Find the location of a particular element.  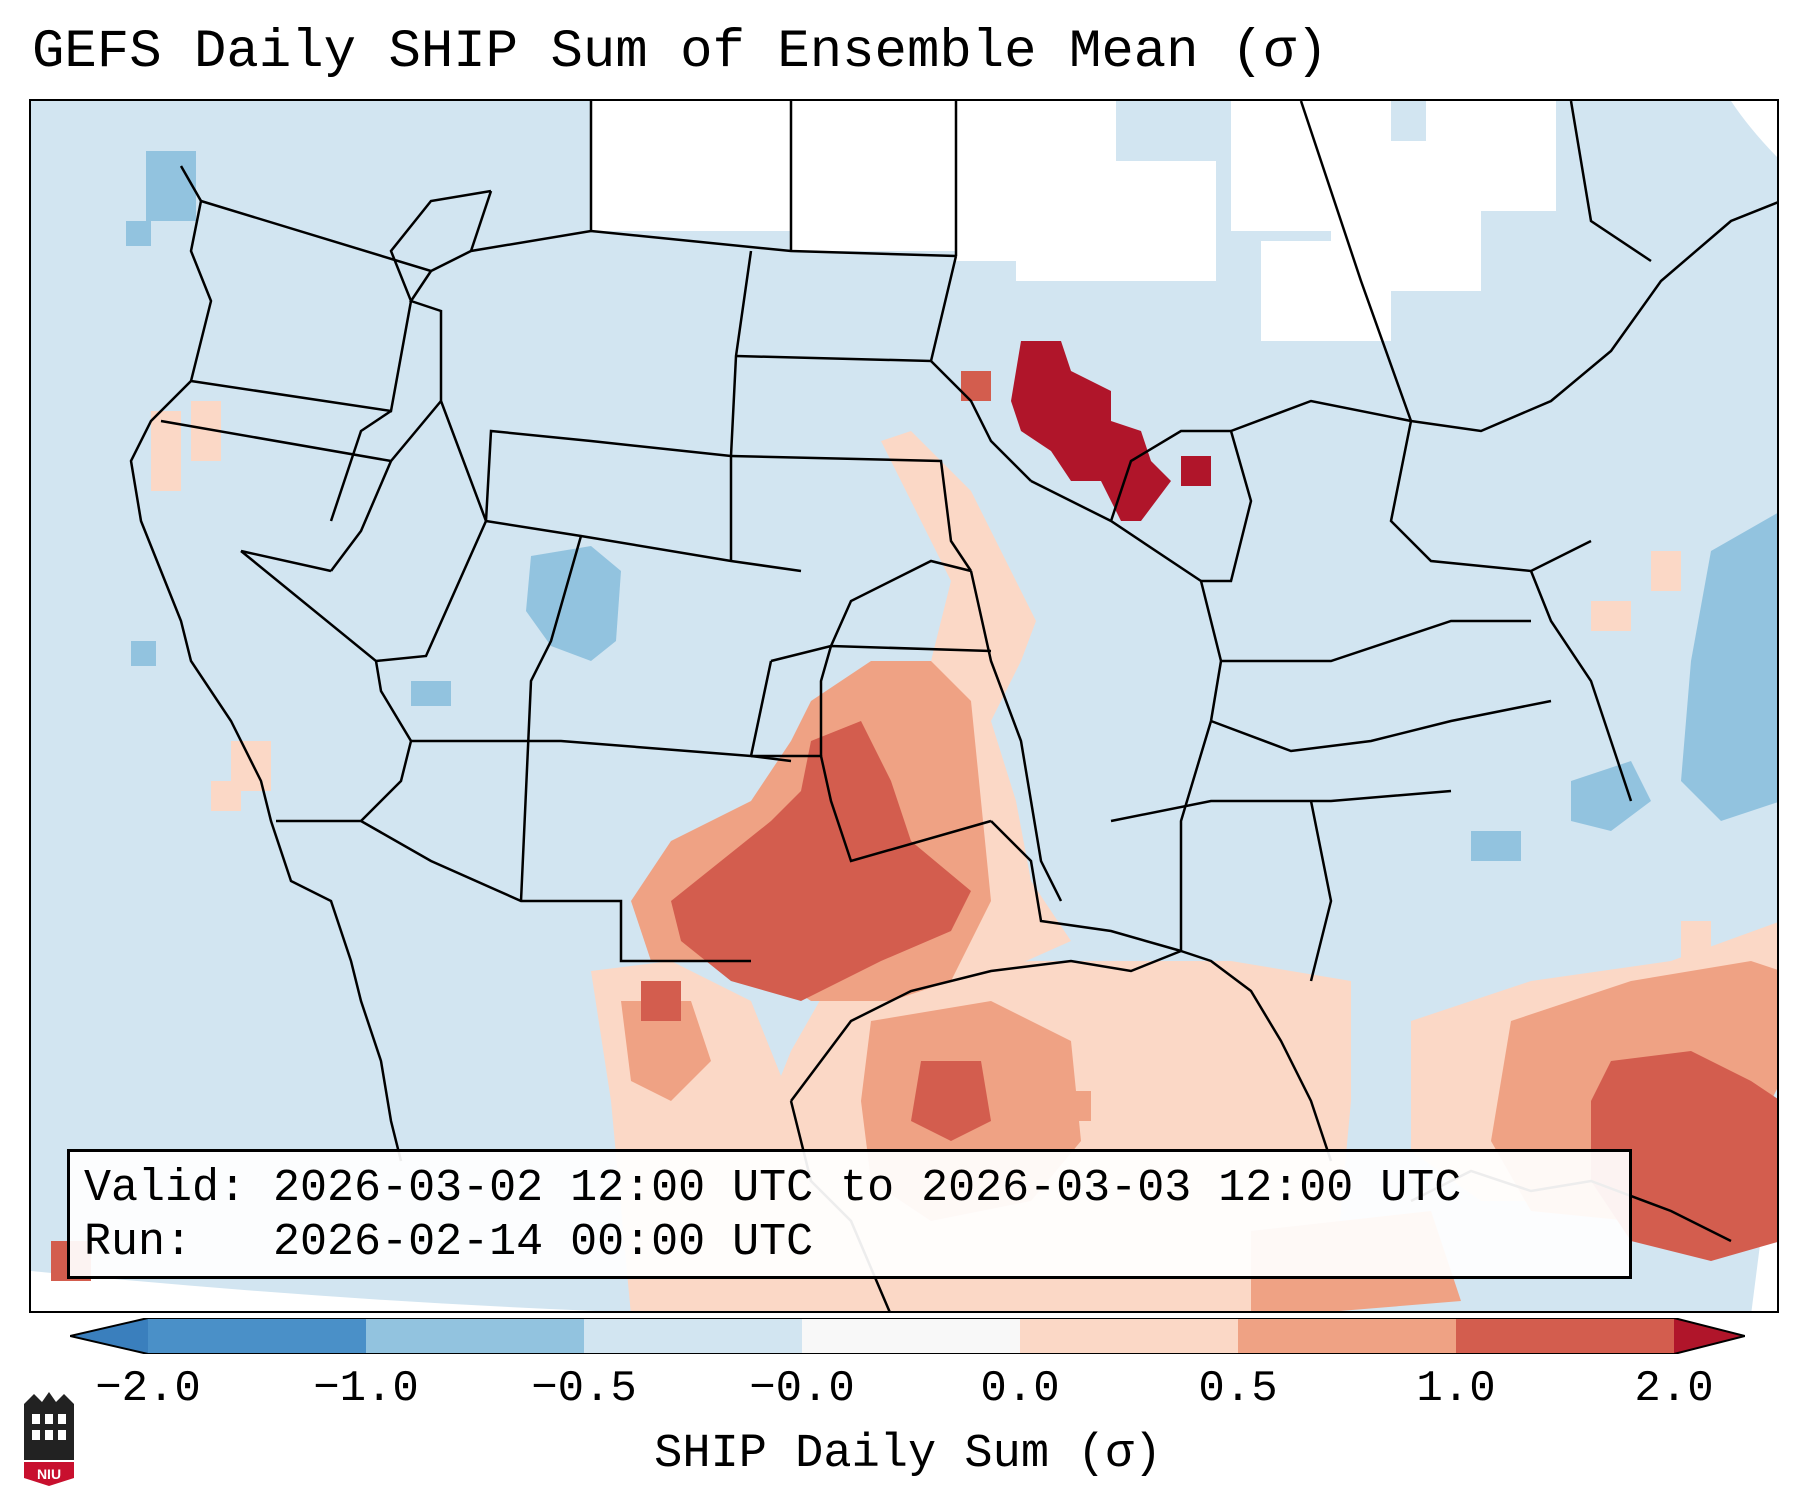

colorbar-tick-label: −0.5 is located at coordinates (584, 1389).